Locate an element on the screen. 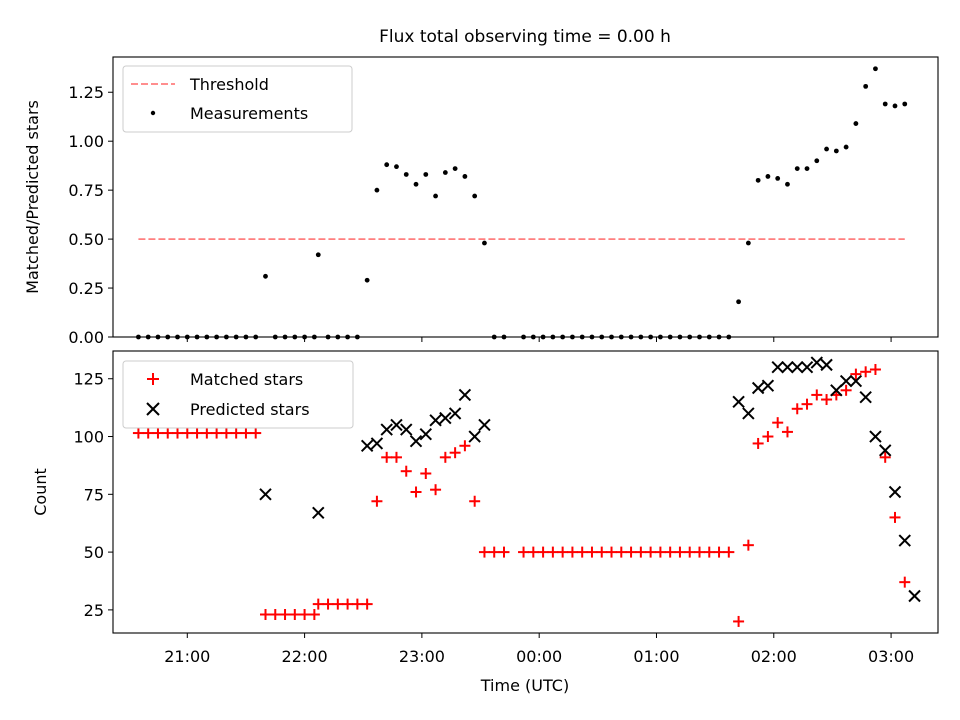  bottom-legend-box is located at coordinates (238, 394).